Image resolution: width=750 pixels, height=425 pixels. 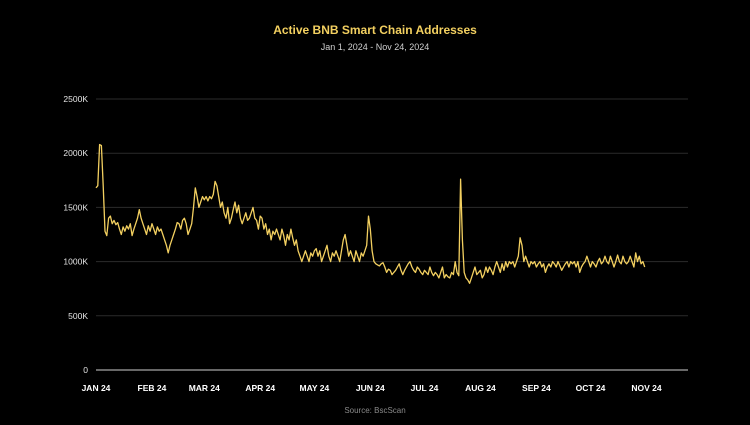 I want to click on x-tick-label: MAR 24, so click(x=204, y=388).